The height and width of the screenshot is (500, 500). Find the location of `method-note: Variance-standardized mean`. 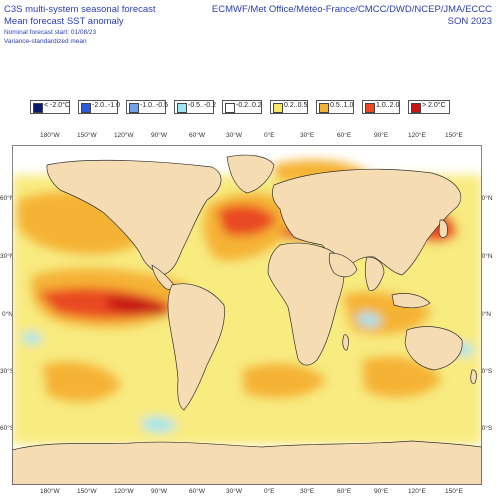

method-note: Variance-standardized mean is located at coordinates (45, 41).